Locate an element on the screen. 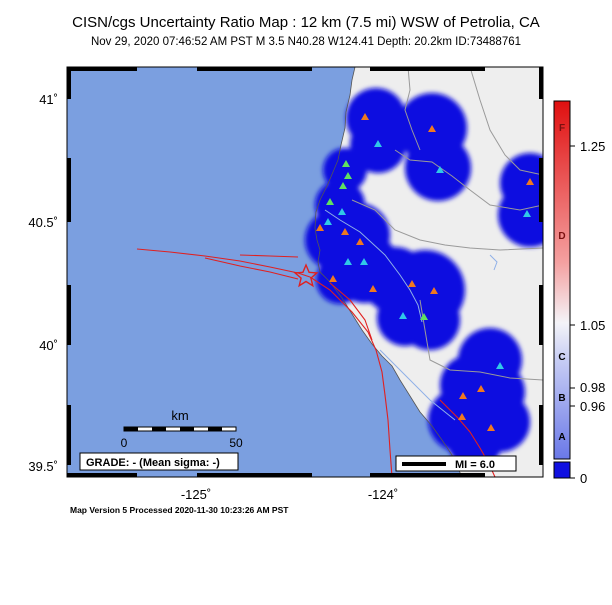 This screenshot has width=612, height=605. colorbar-value: 0.98 is located at coordinates (592, 387).